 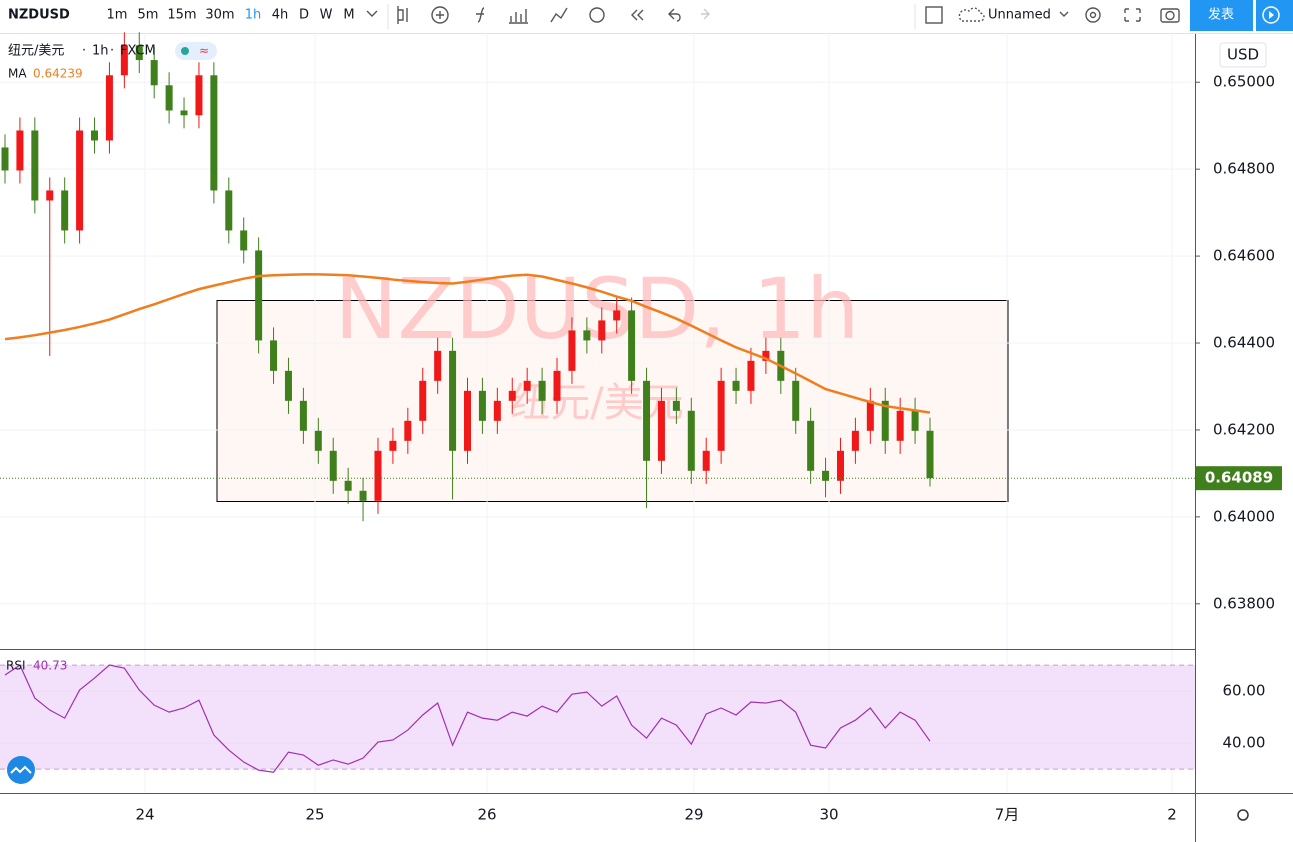 I want to click on indicator-add-icon, so click(x=440, y=15).